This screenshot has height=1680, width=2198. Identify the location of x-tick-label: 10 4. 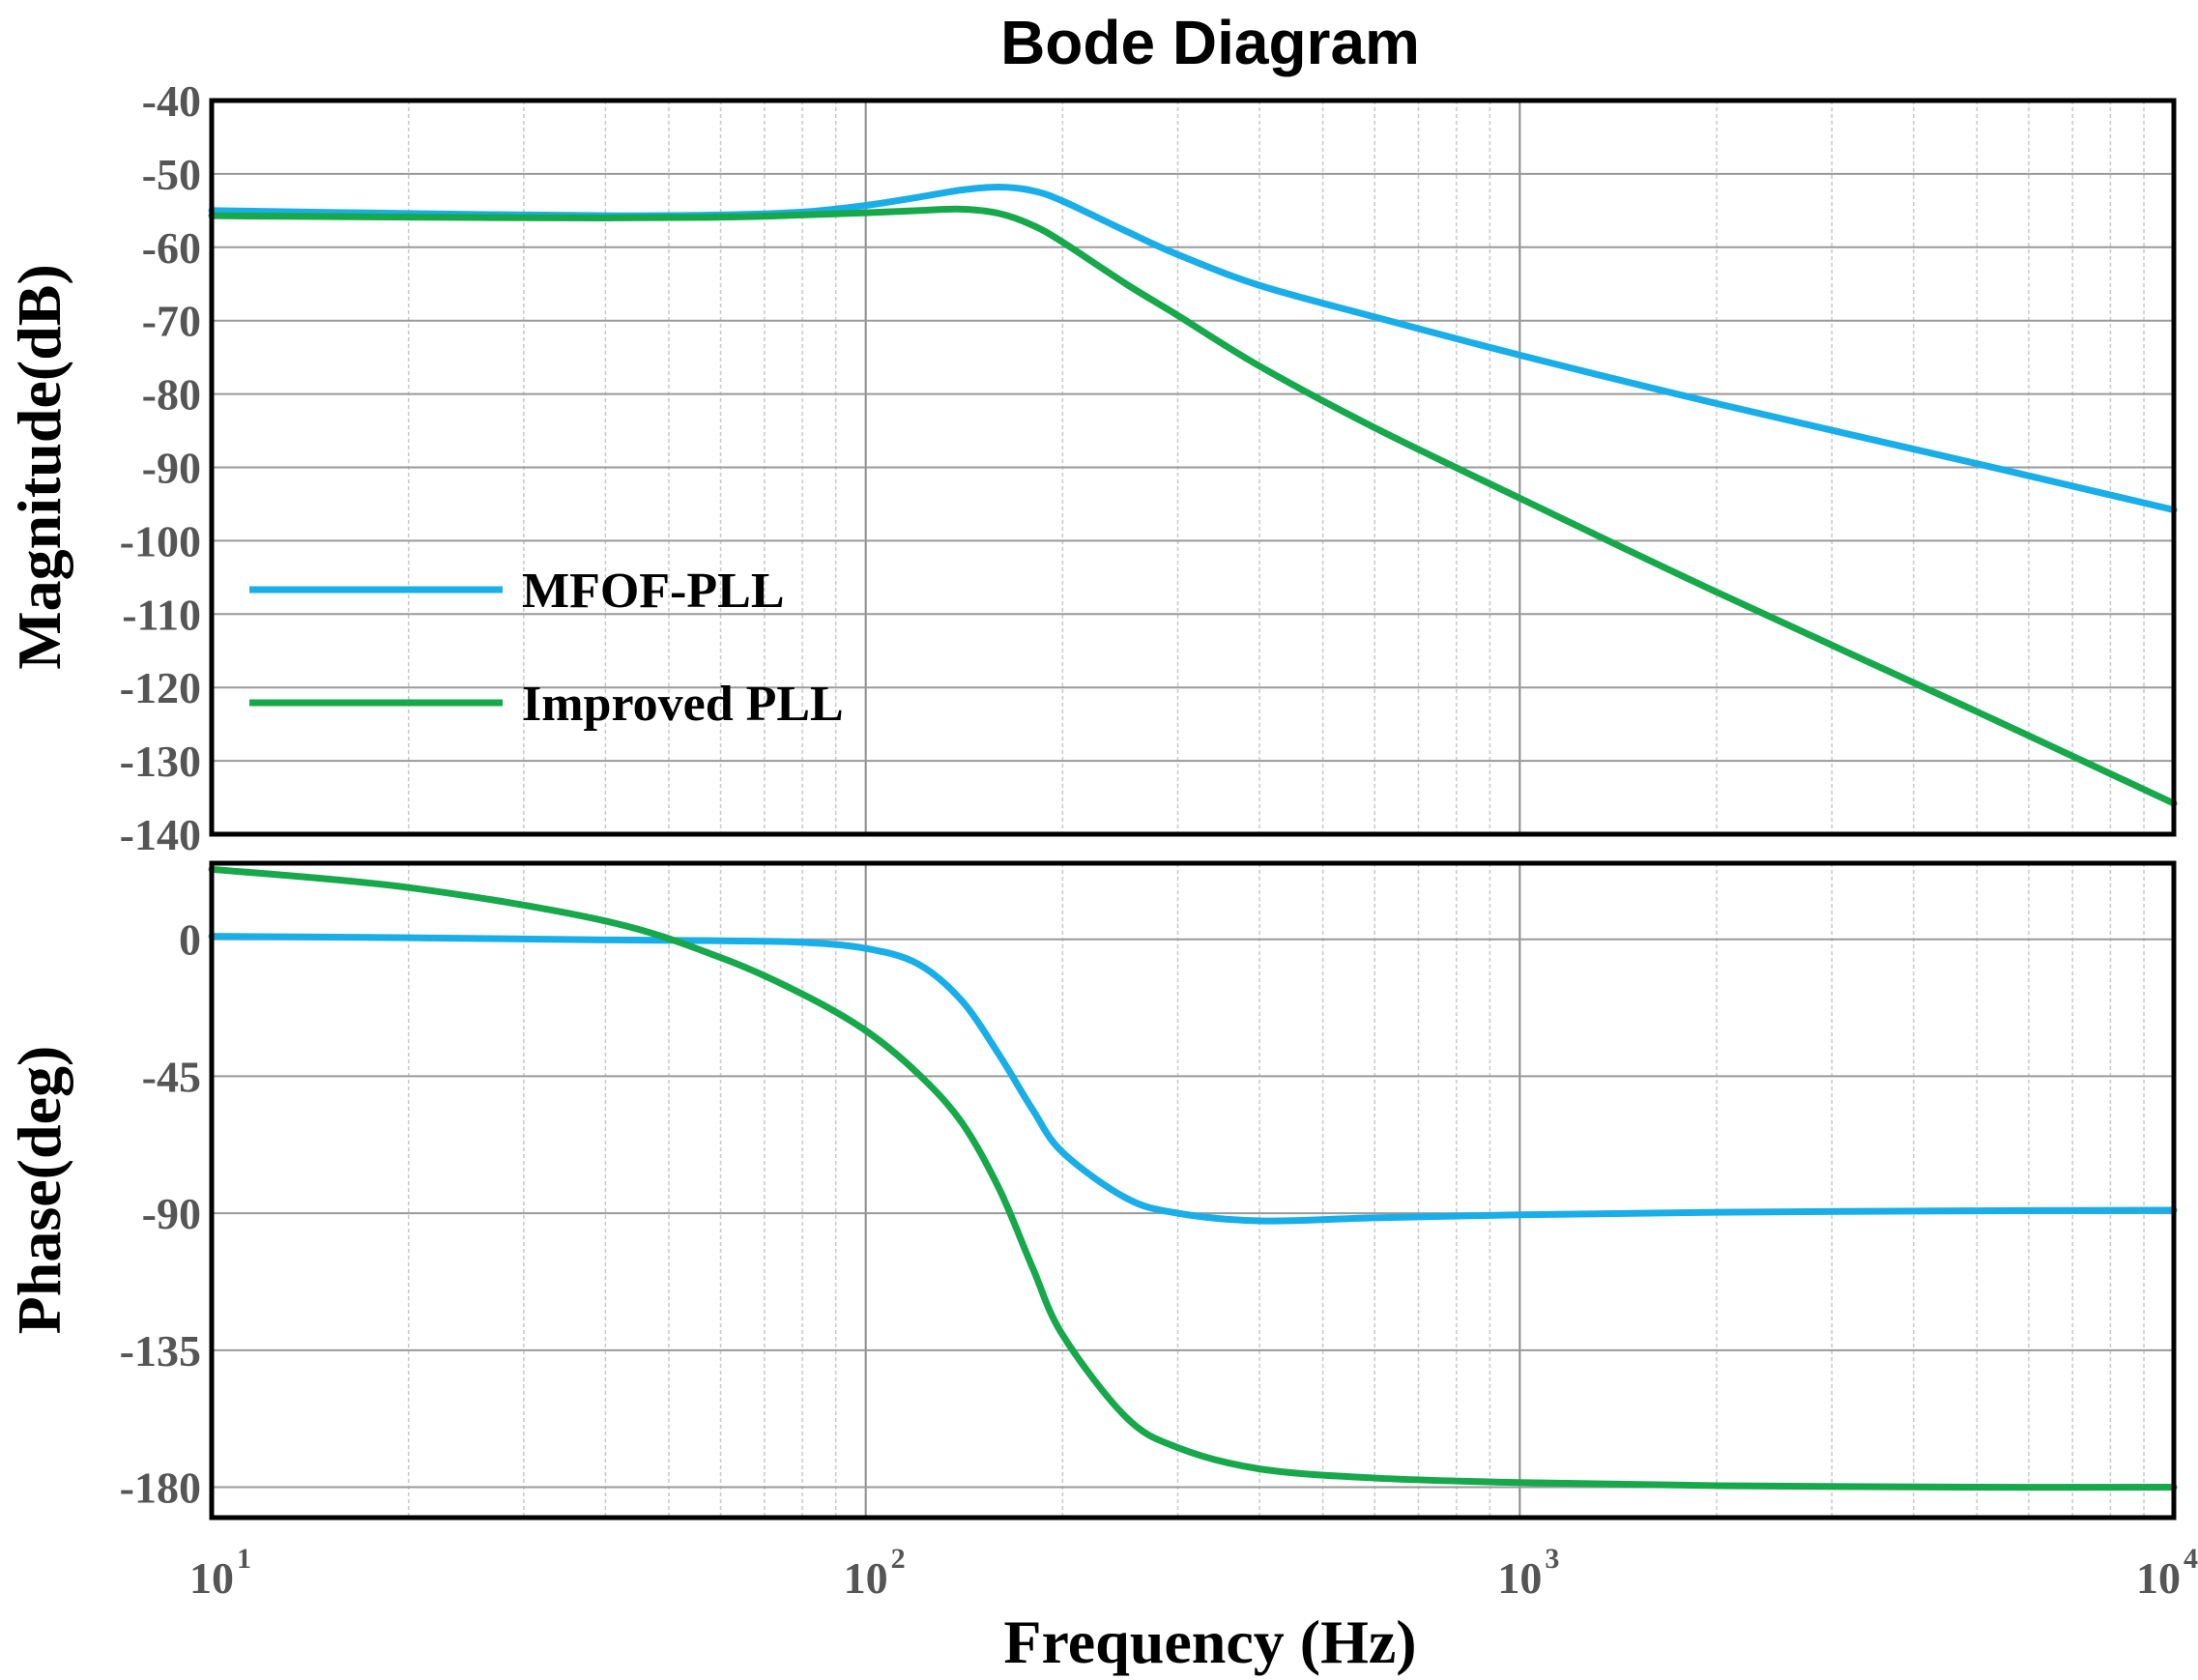
(2167, 1573).